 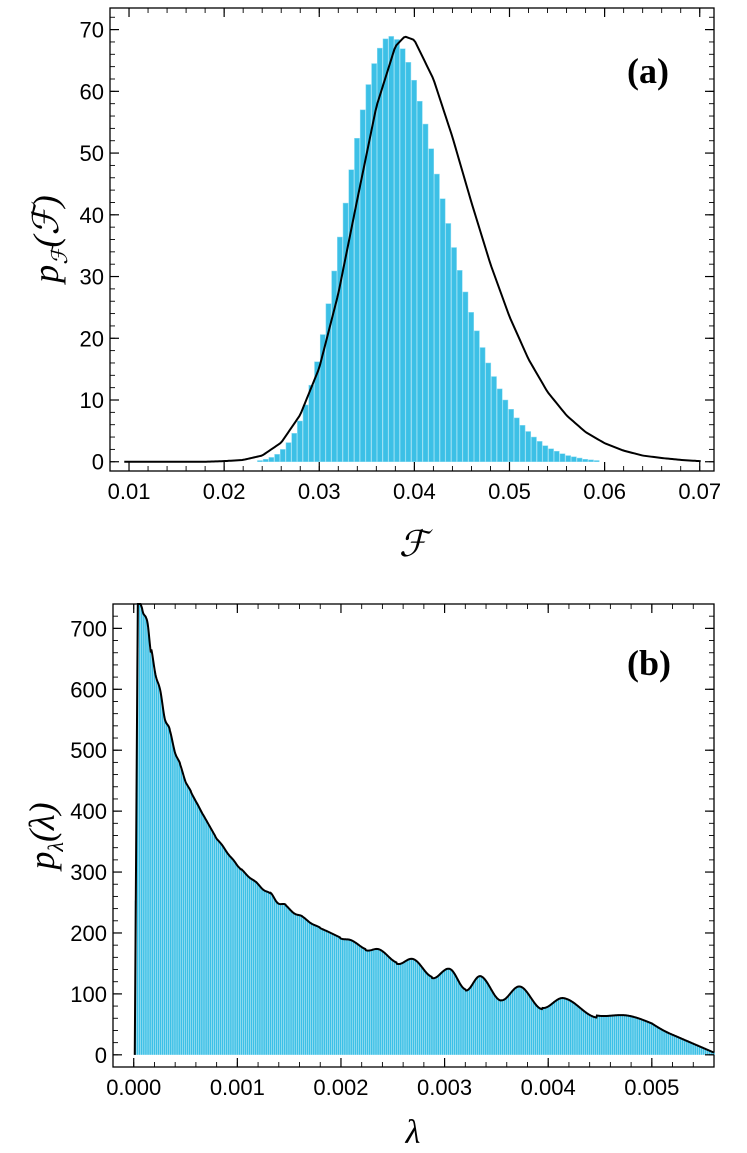 What do you see at coordinates (92, 277) in the screenshot?
I see `panel-a-y-tick-label: 30` at bounding box center [92, 277].